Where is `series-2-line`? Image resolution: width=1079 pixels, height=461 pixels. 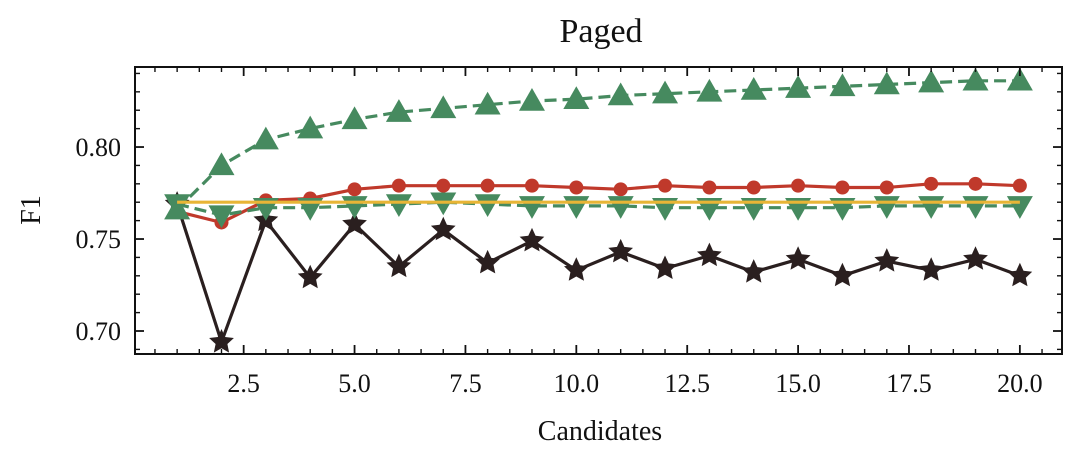
series-2-line is located at coordinates (598, 203).